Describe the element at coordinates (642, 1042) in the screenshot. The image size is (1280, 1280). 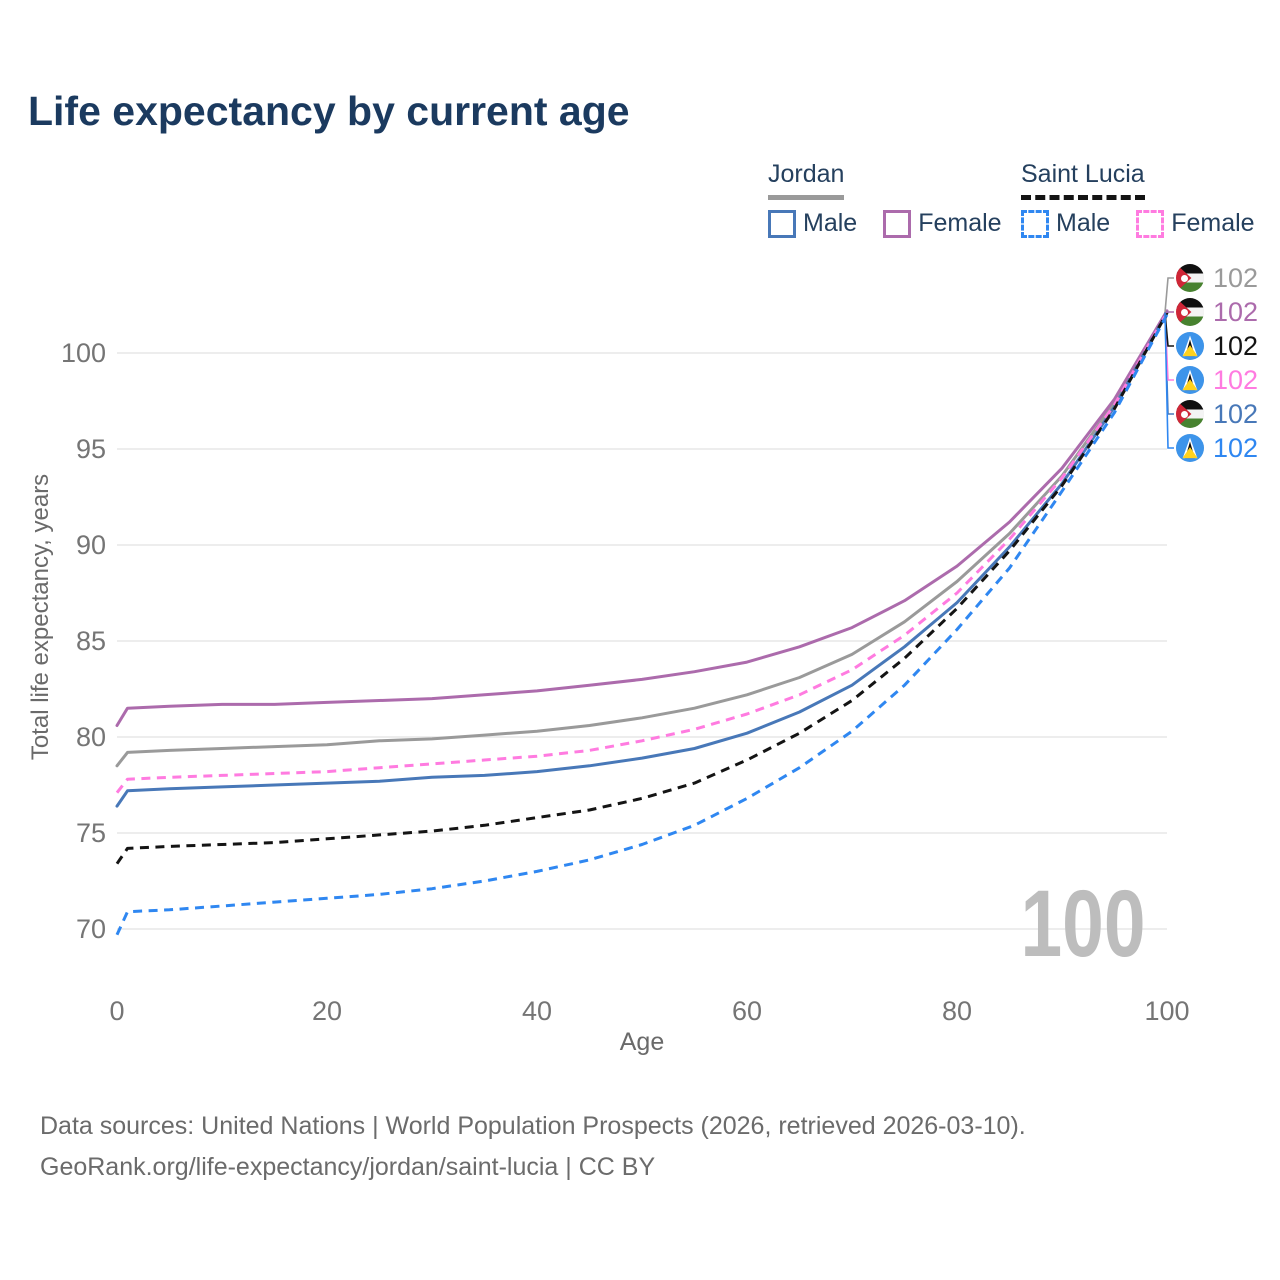
I see `x-axis-title: Age` at that location.